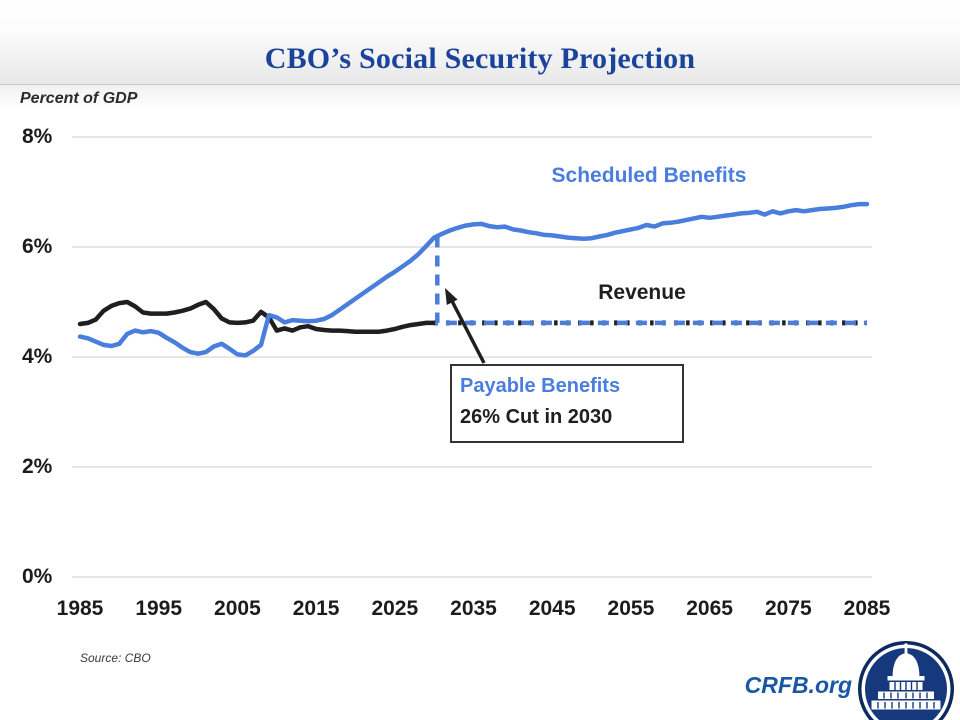 The image size is (960, 720). What do you see at coordinates (80, 608) in the screenshot?
I see `x-tick-label: 1985` at bounding box center [80, 608].